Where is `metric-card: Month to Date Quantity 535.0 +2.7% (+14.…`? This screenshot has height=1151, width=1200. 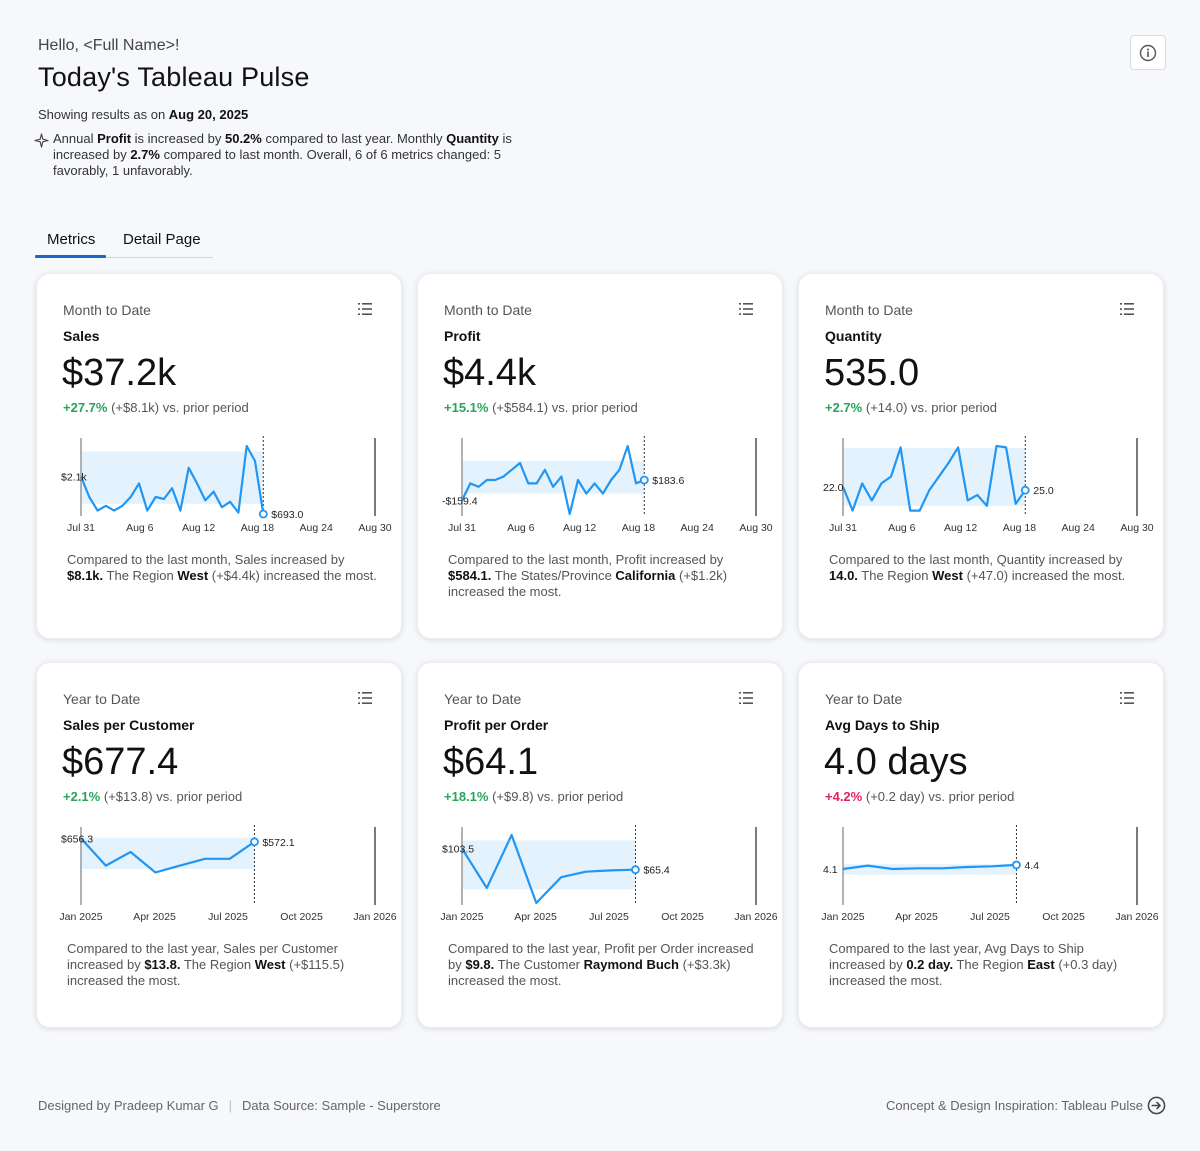 metric-card: Month to Date Quantity 535.0 +2.7% (+14.… is located at coordinates (981, 456).